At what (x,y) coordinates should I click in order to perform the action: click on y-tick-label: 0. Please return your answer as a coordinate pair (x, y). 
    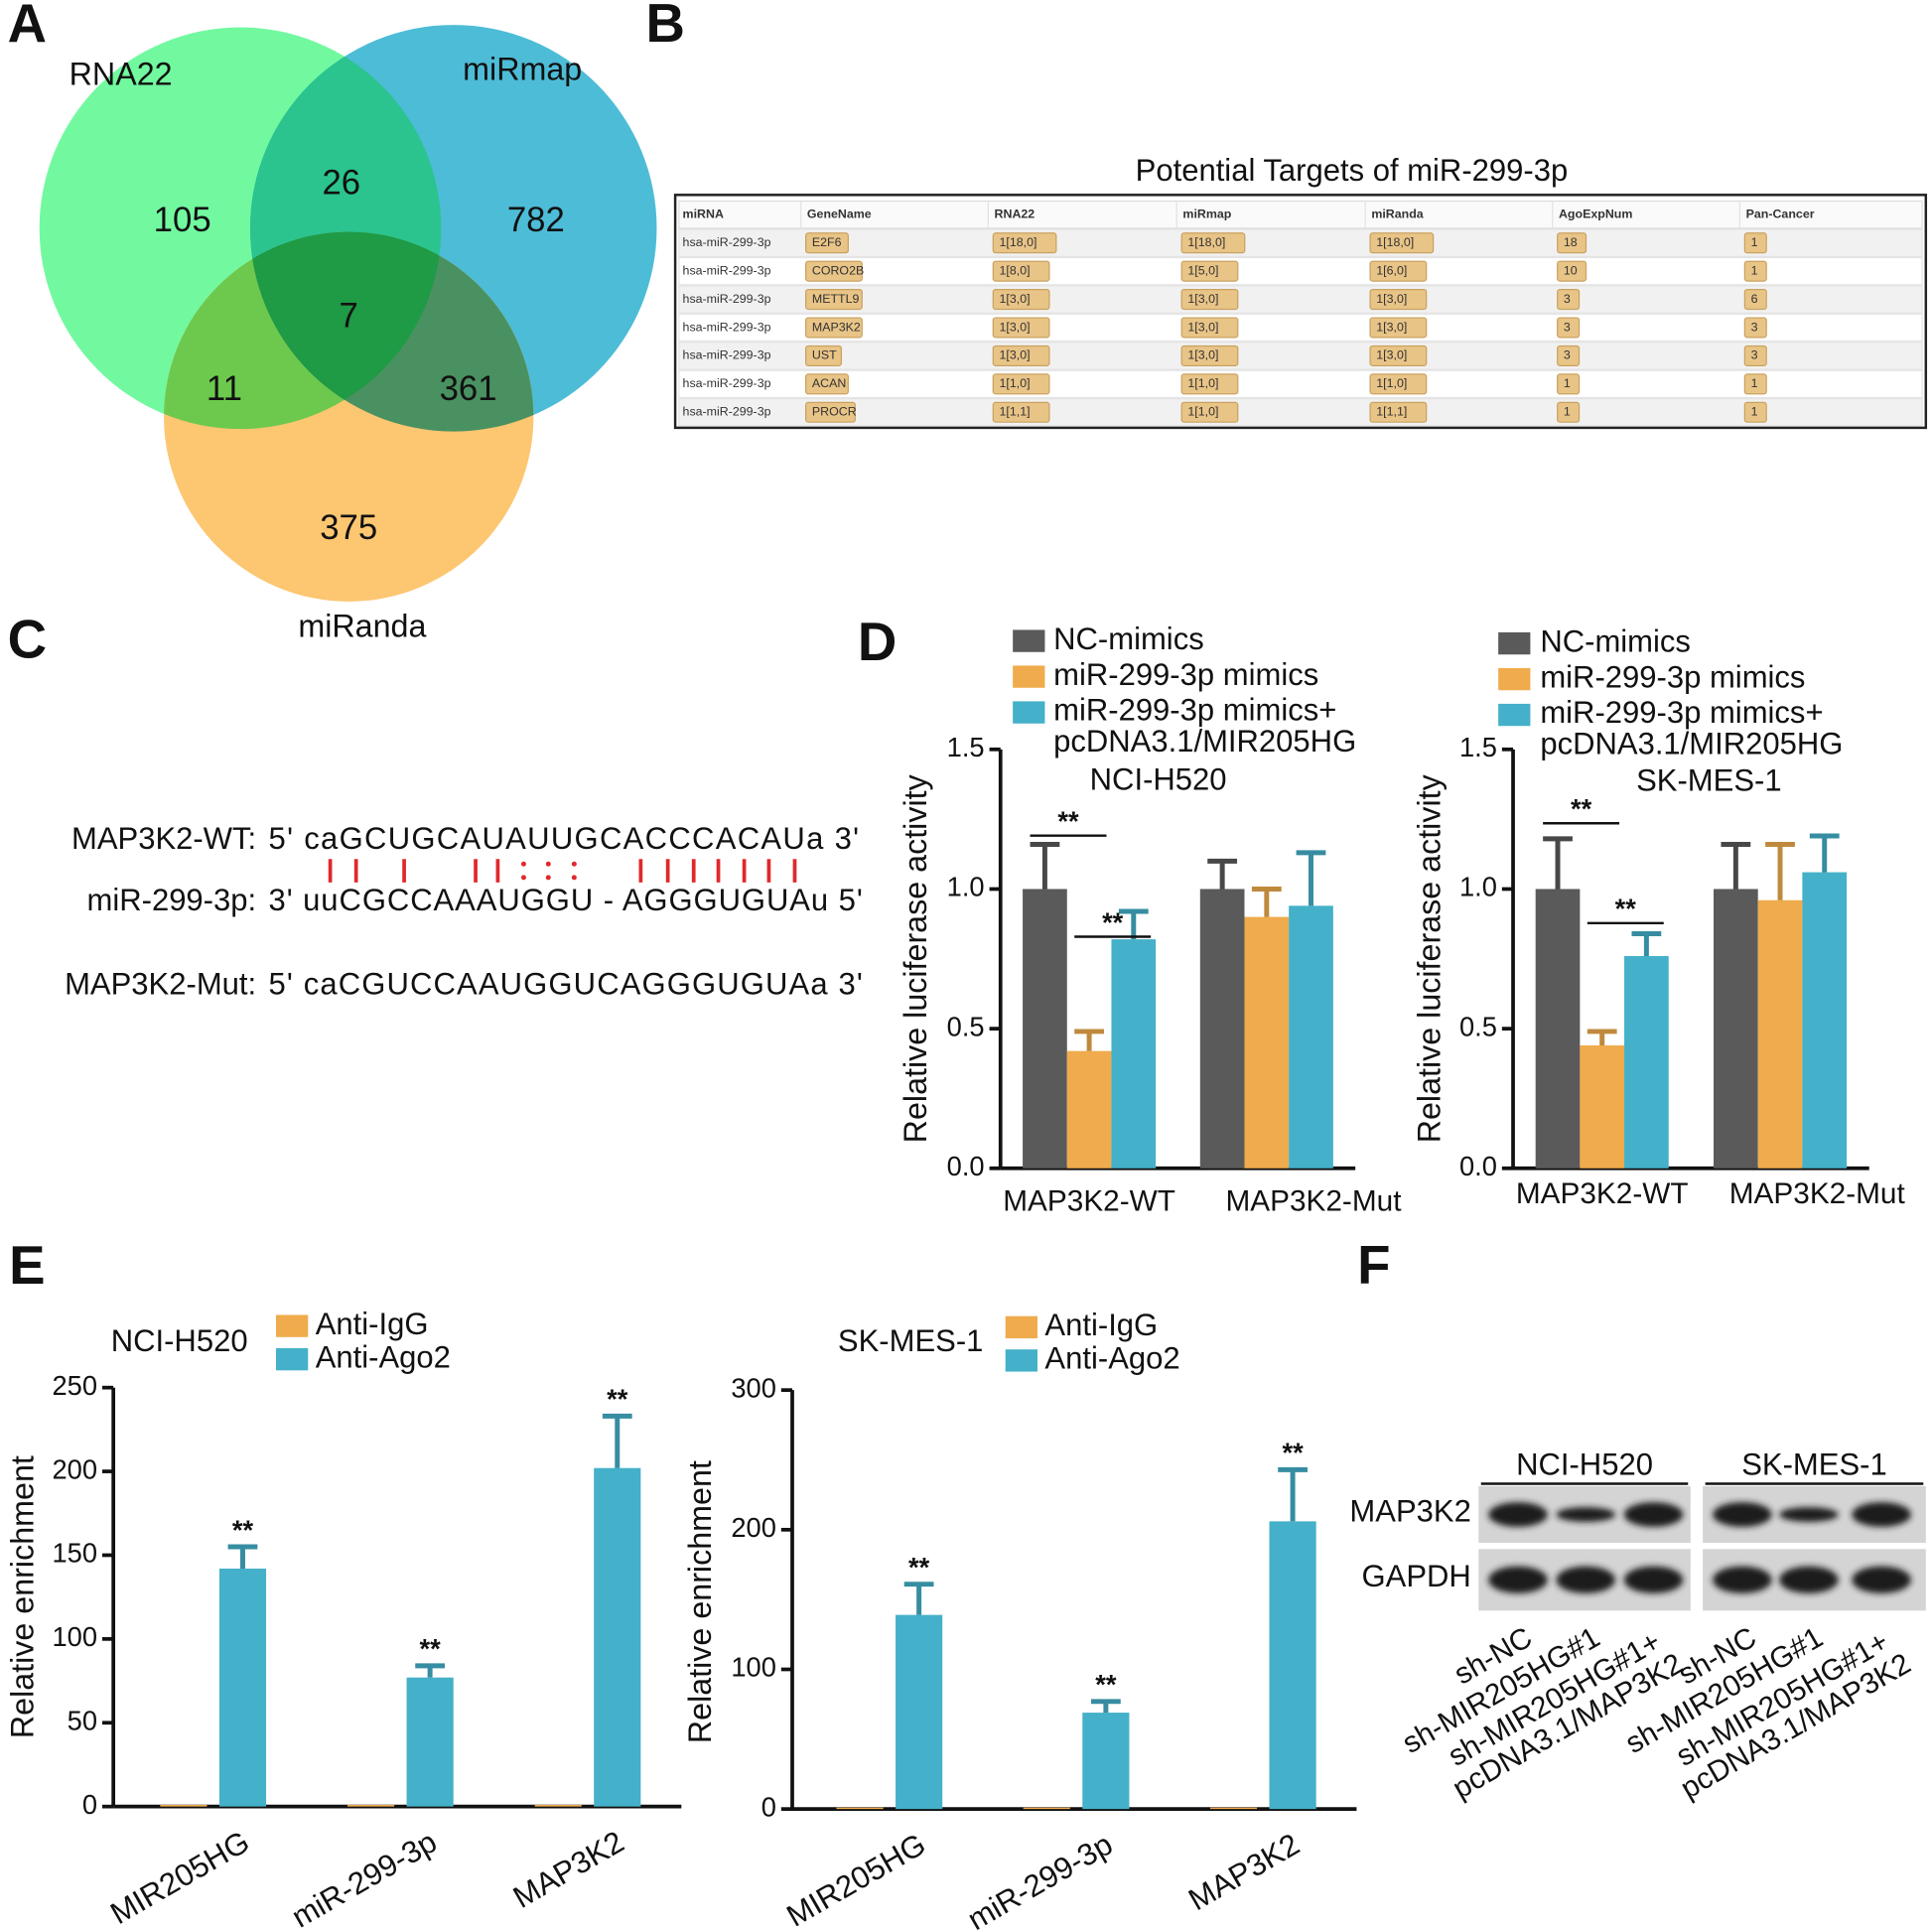
    Looking at the image, I should click on (768, 1806).